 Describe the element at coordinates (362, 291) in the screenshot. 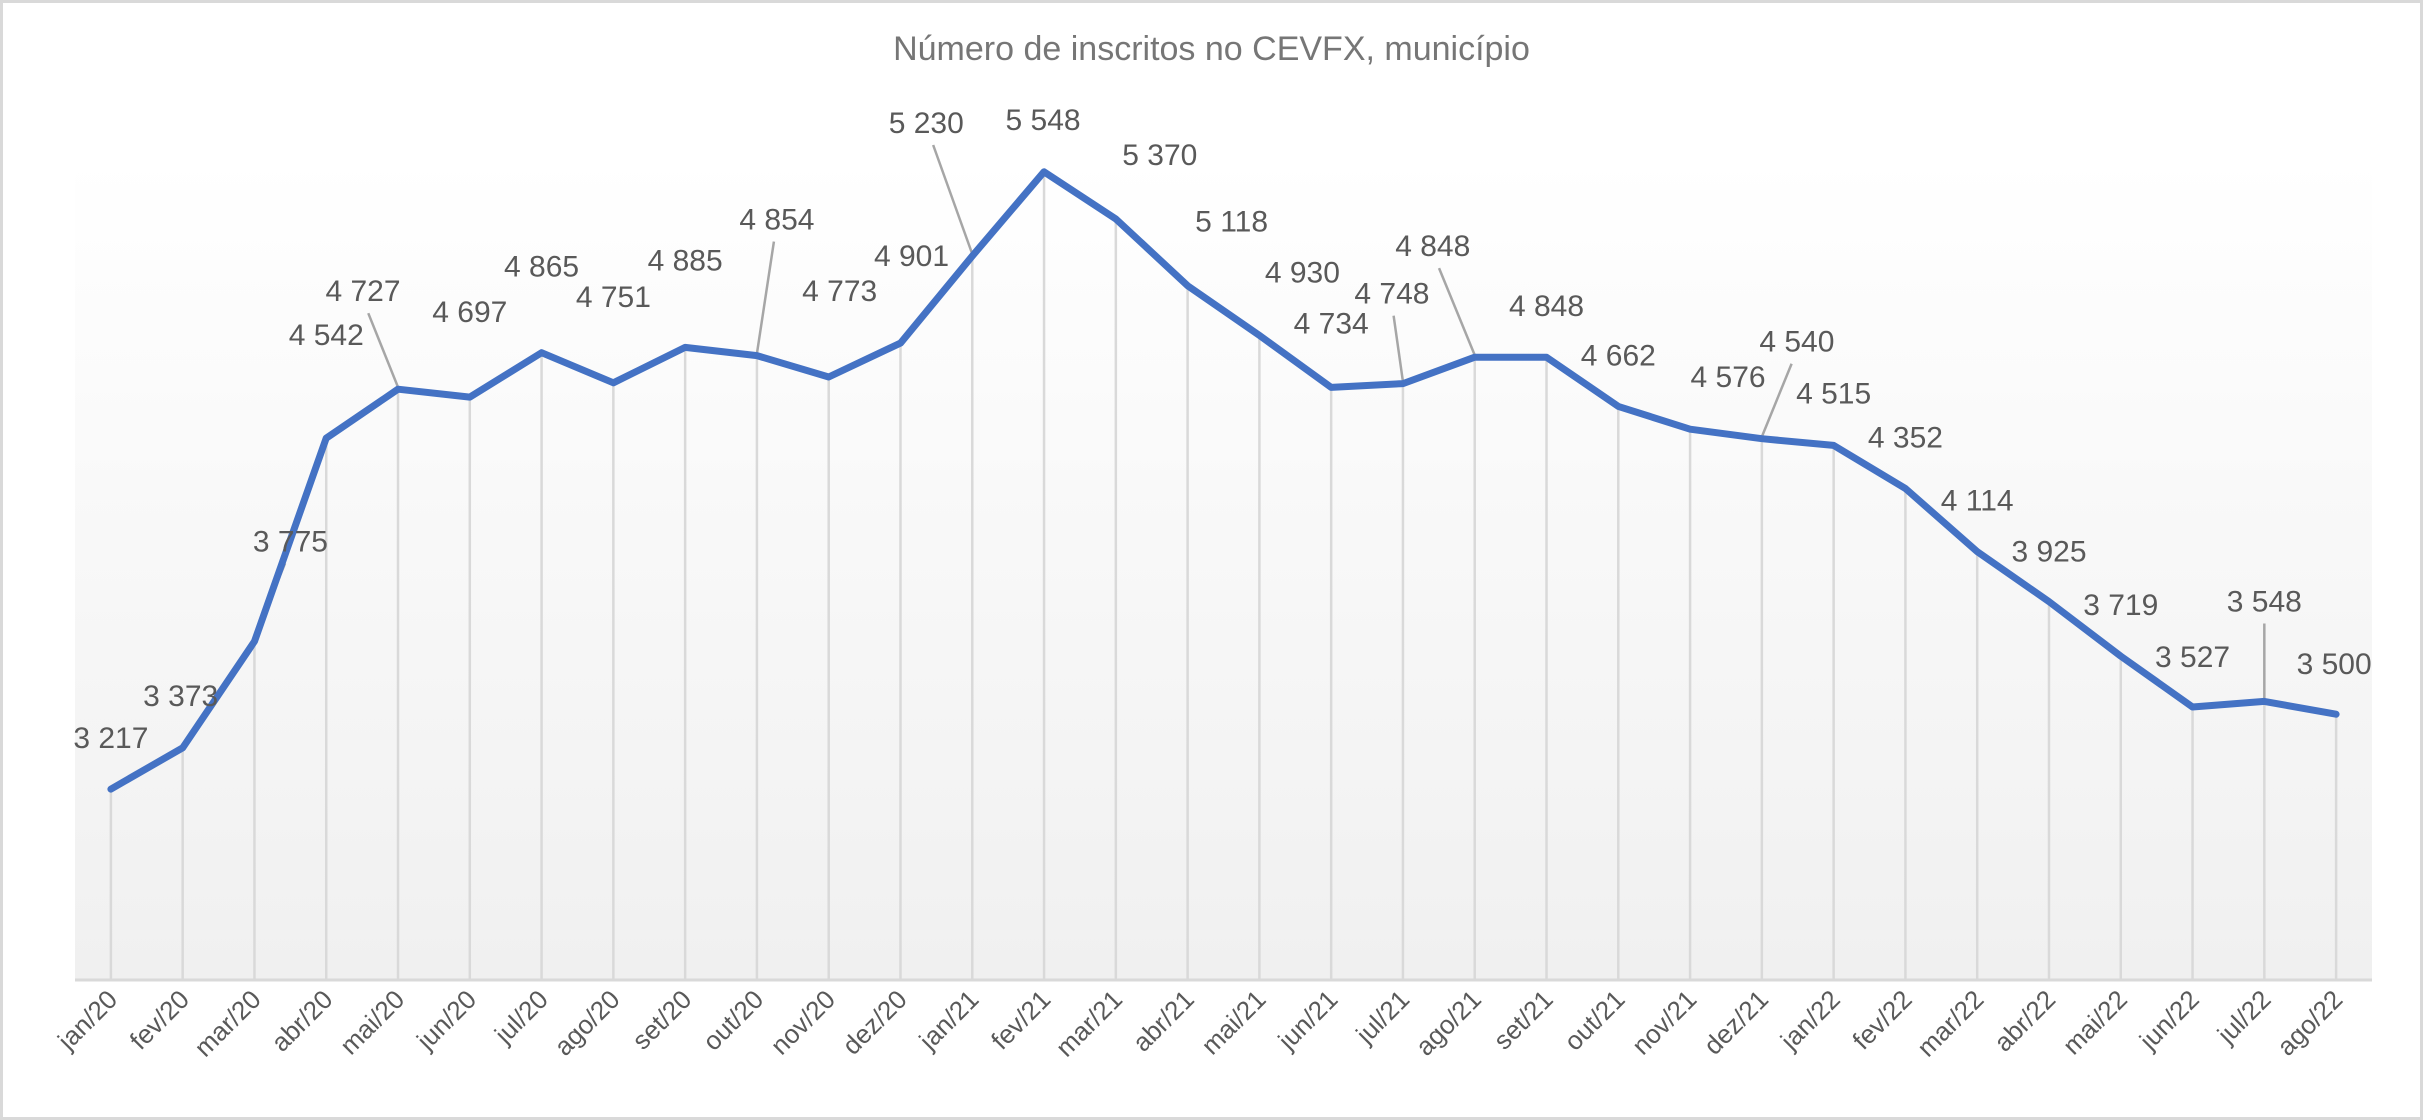

I see `data-label: 4 727` at that location.